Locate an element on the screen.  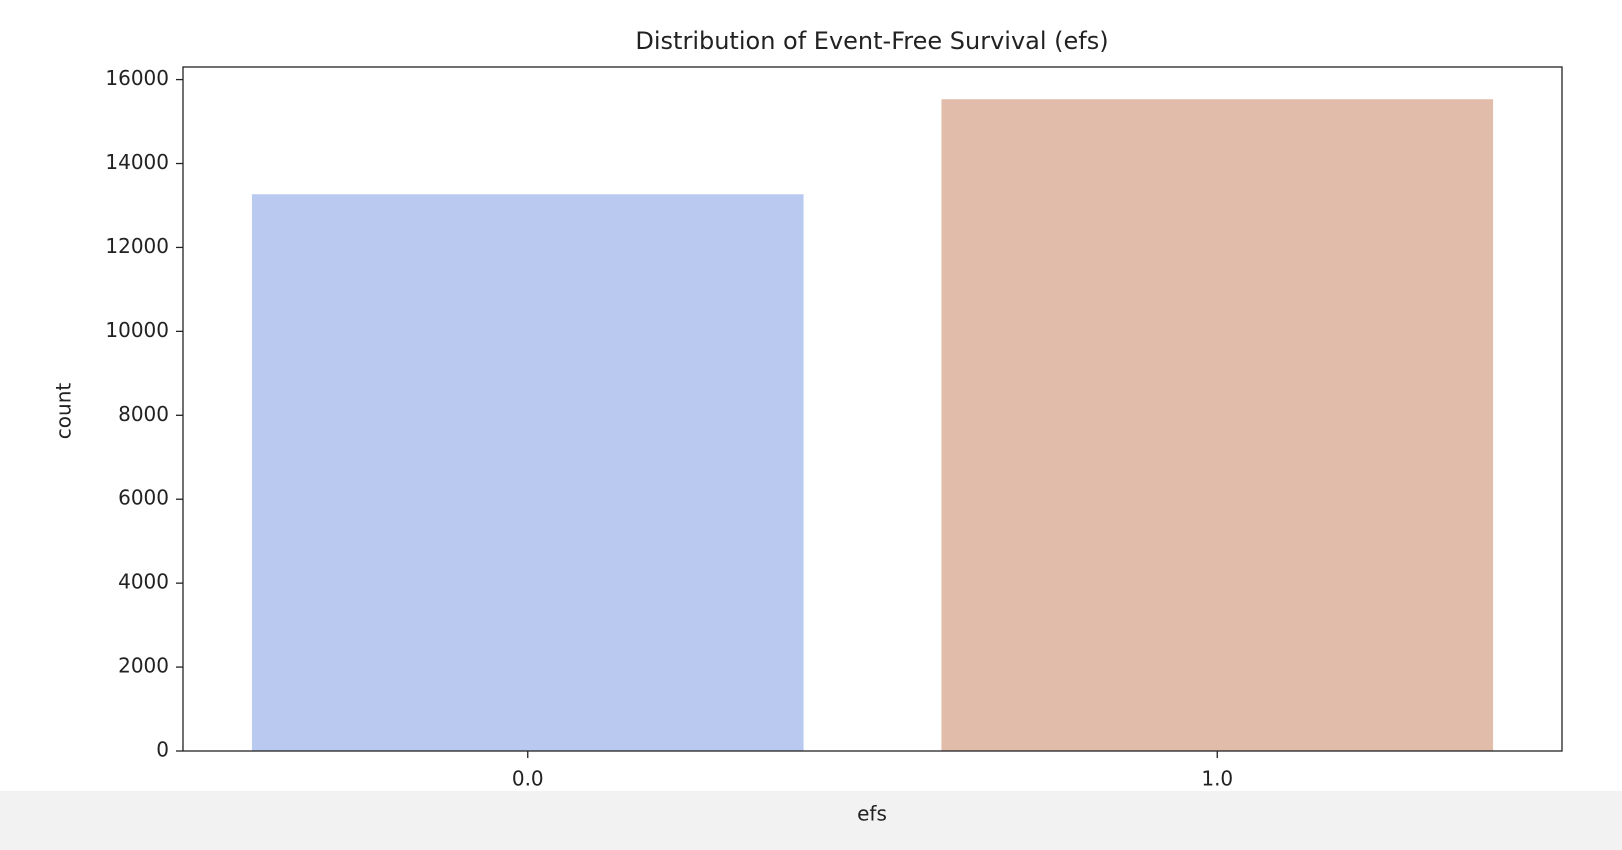
y-tick-label: 2000 is located at coordinates (143, 666).